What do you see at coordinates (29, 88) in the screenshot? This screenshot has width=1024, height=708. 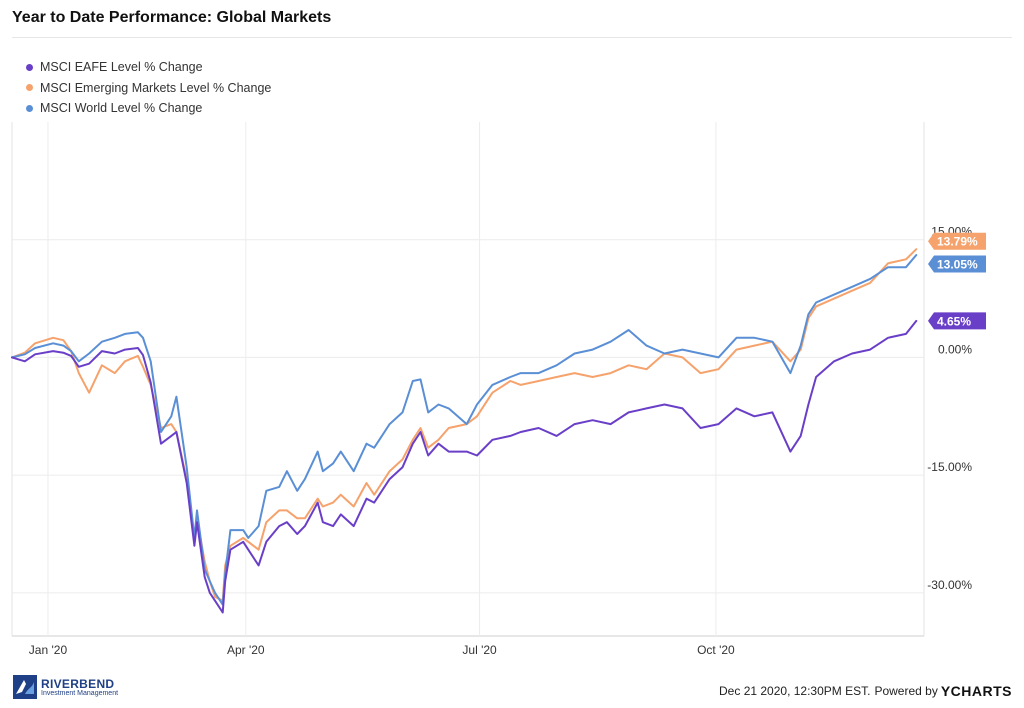 I see `legend-dot-emerging` at bounding box center [29, 88].